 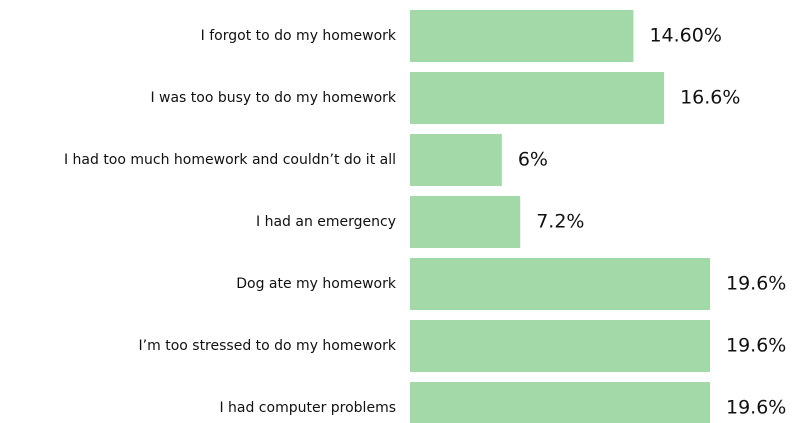 I want to click on value-label: 6%, so click(x=533, y=160).